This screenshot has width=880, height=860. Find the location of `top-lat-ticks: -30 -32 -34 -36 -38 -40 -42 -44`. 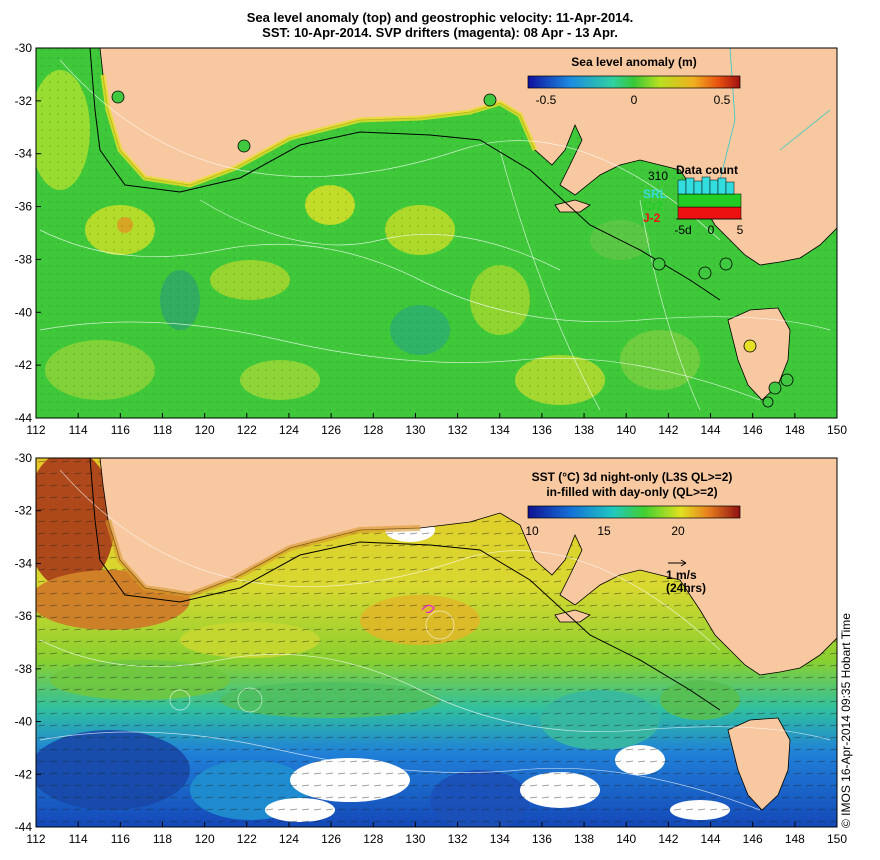

top-lat-ticks: -30 -32 -34 -36 -38 -40 -42 -44 is located at coordinates (28, 233).